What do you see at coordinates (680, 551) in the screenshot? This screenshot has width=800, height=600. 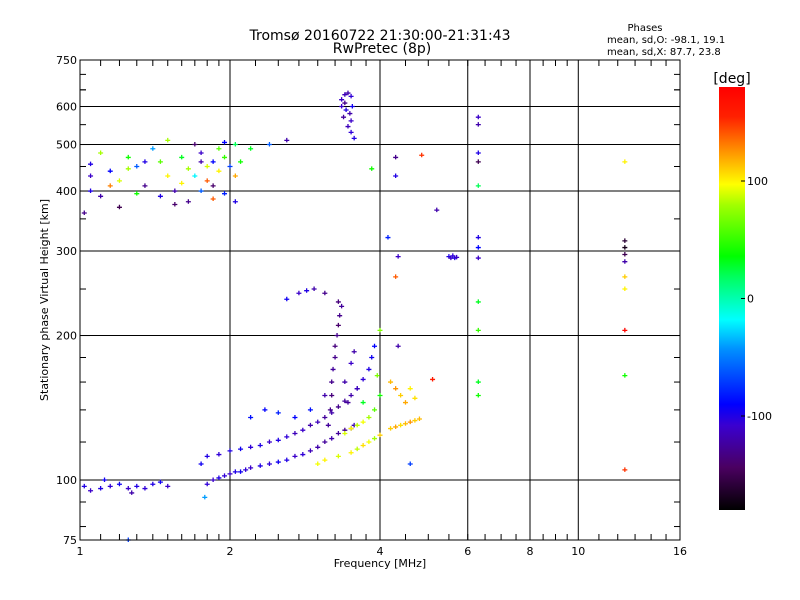 I see `x-tick-label: 16` at bounding box center [680, 551].